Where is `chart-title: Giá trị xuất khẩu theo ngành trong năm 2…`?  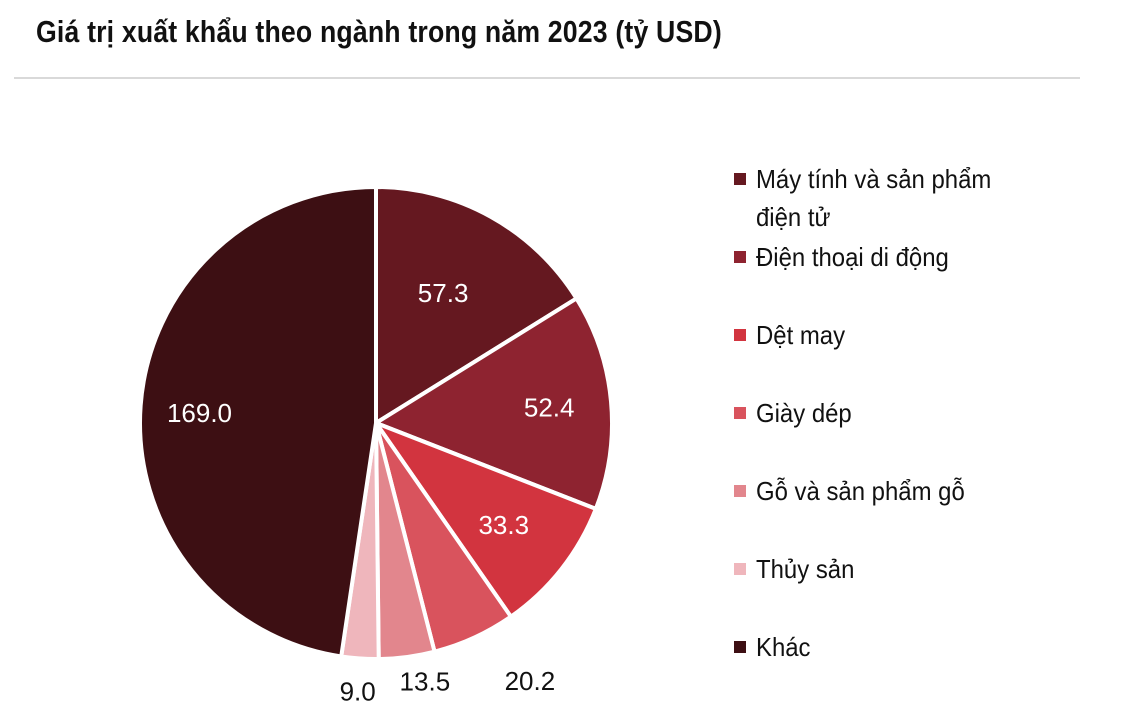
chart-title: Giá trị xuất khẩu theo ngành trong năm 2… is located at coordinates (379, 31).